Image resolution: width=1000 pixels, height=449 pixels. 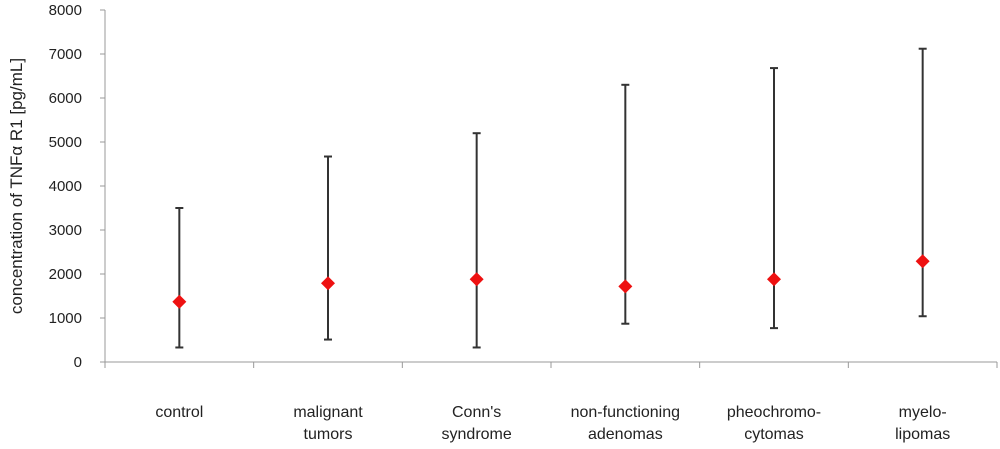 What do you see at coordinates (477, 434) in the screenshot?
I see `x-category-label-line: syndrome` at bounding box center [477, 434].